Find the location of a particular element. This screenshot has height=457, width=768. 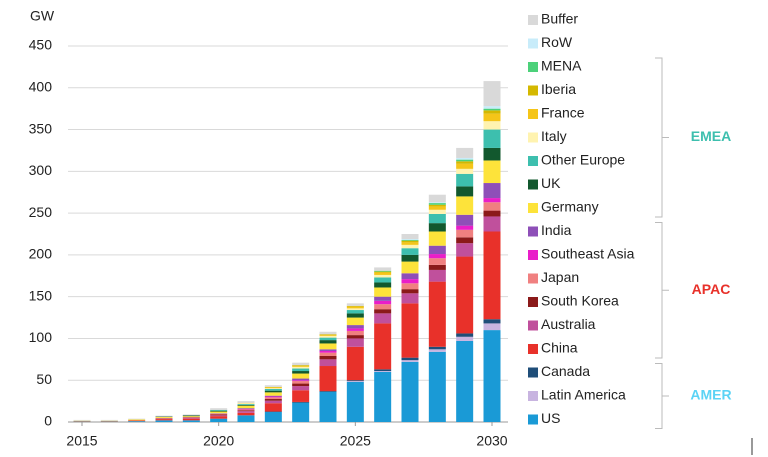

y-tick-label: 300 is located at coordinates (41, 170).